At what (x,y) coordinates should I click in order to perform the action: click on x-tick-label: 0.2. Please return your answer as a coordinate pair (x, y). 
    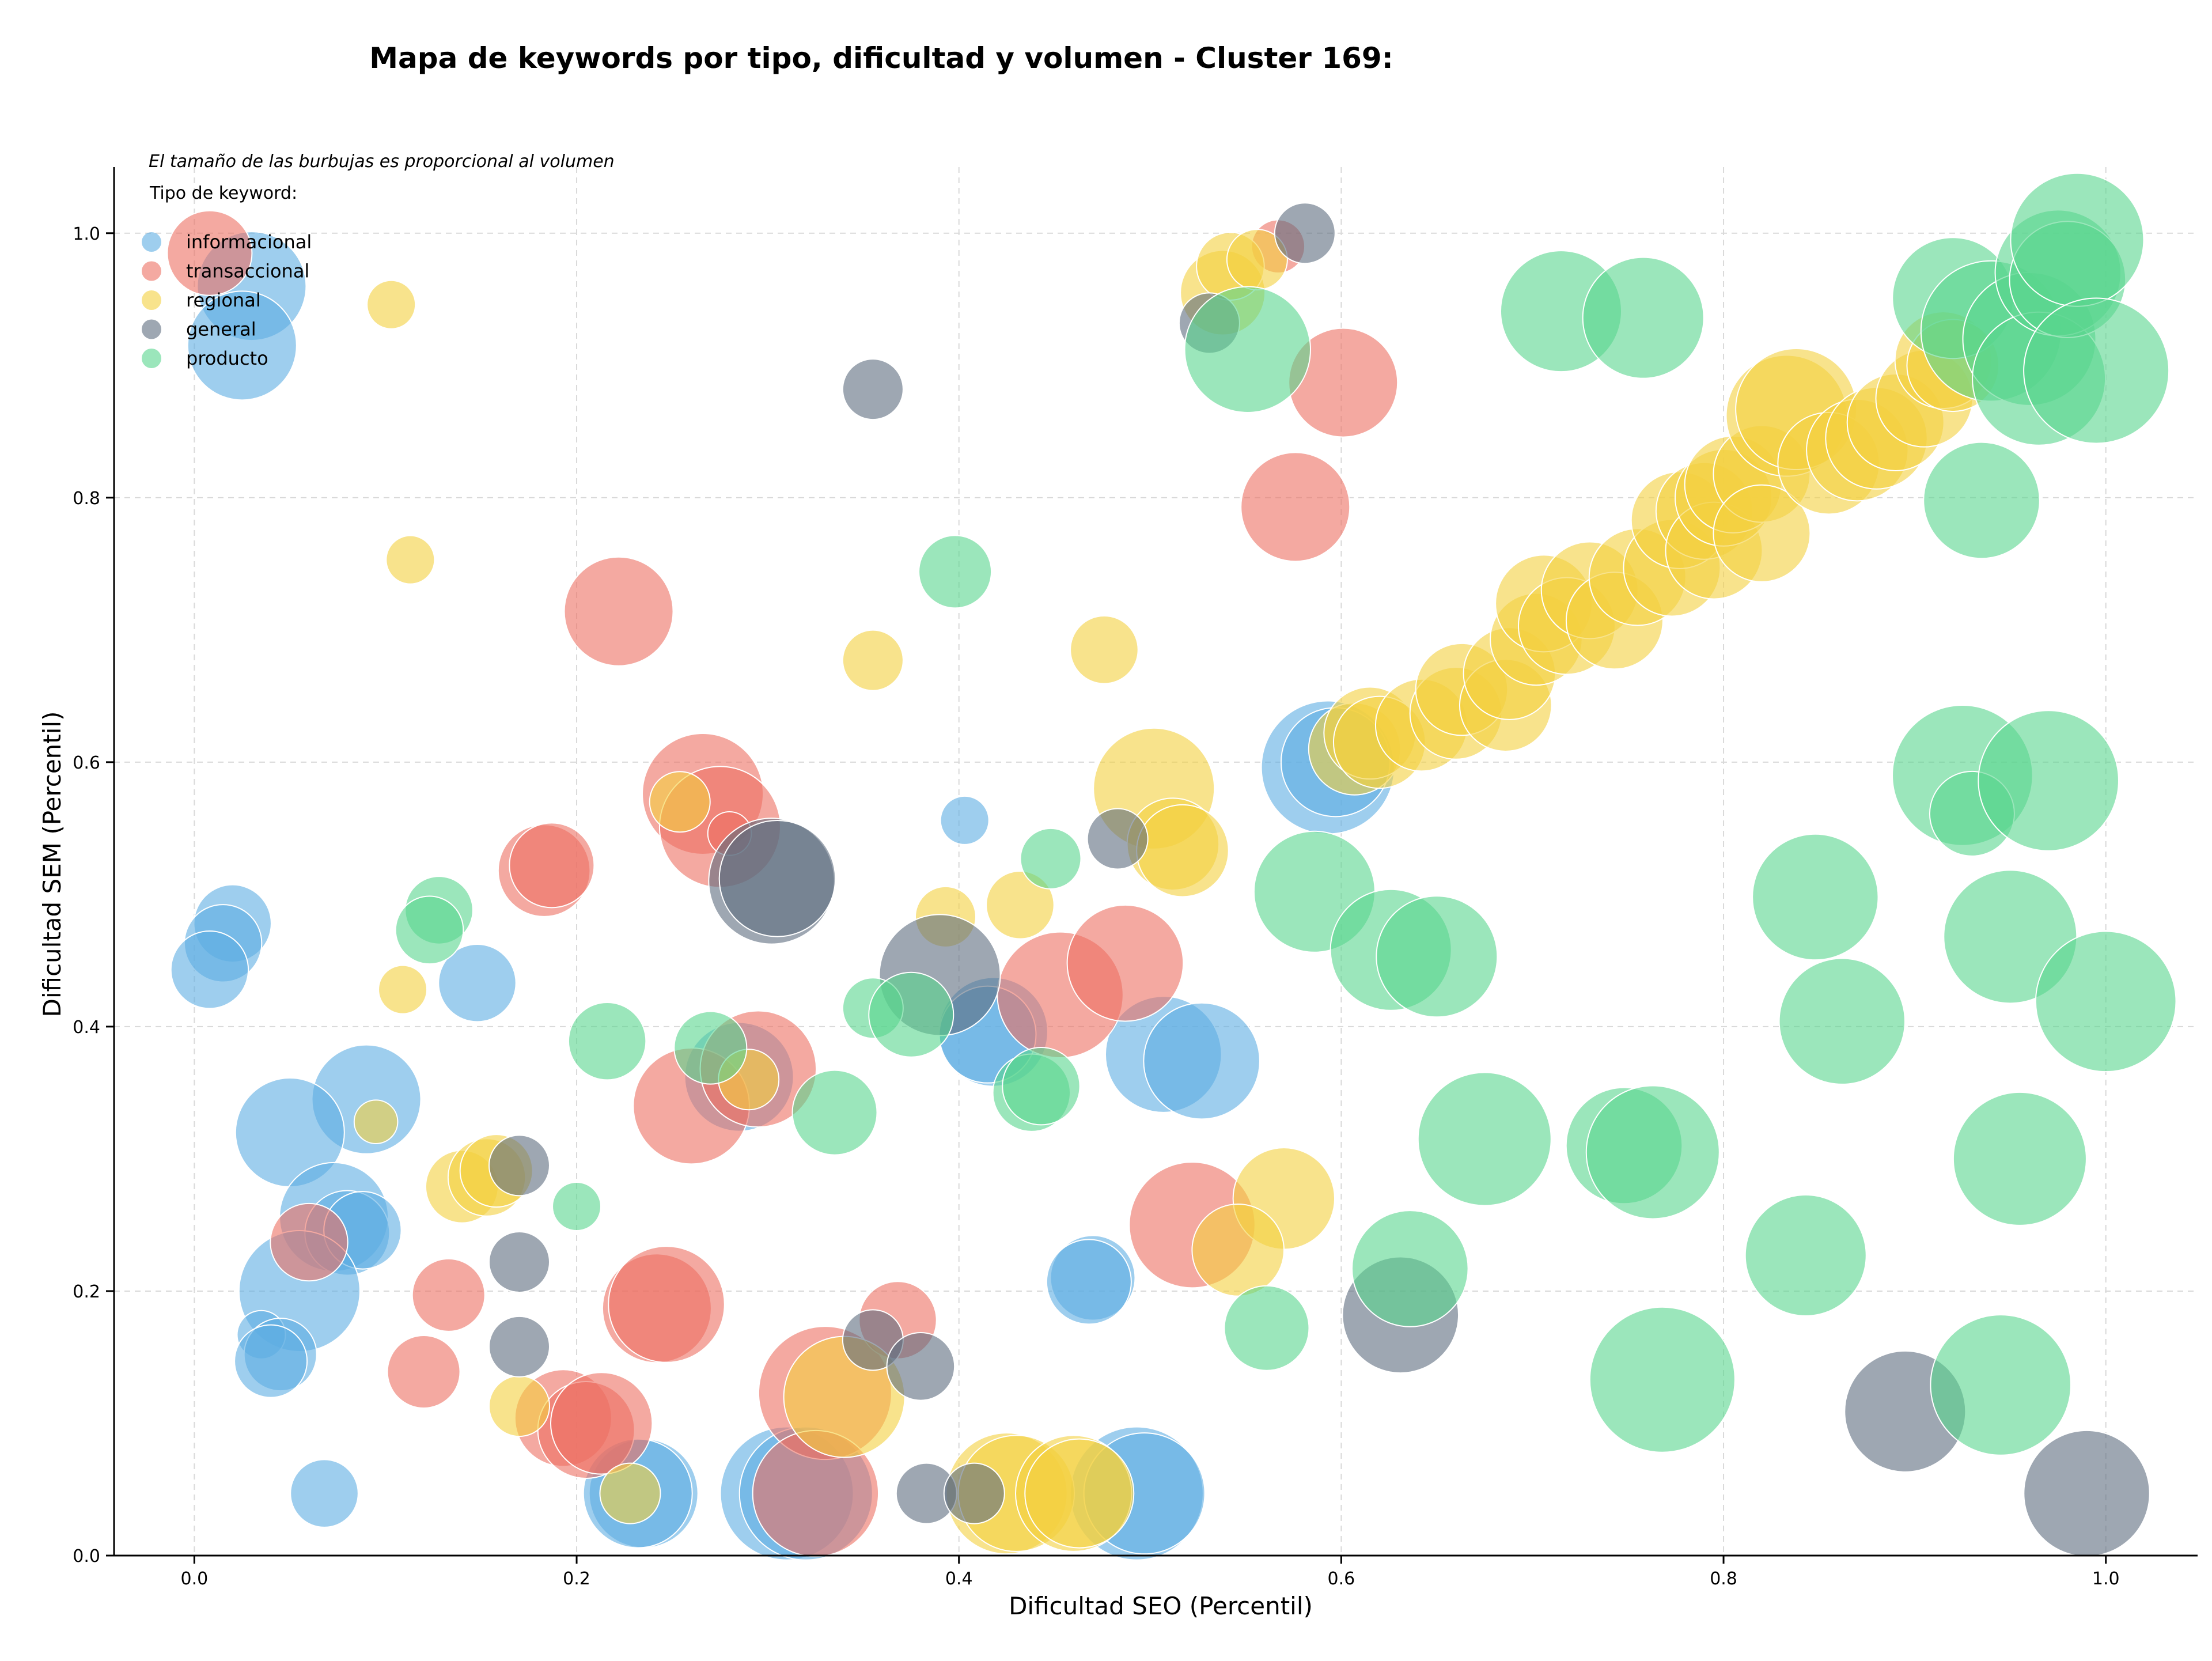
    Looking at the image, I should click on (576, 1579).